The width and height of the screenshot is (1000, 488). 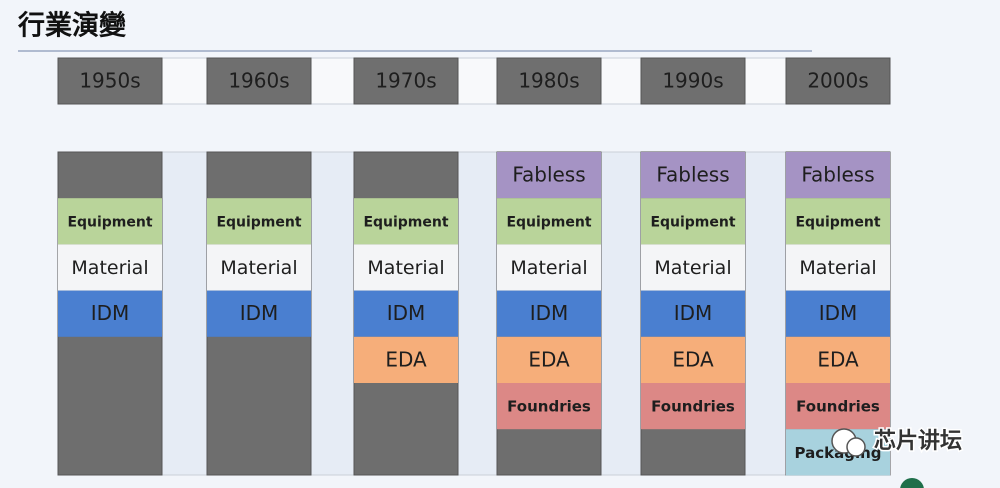 What do you see at coordinates (856, 447) in the screenshot?
I see `wechat-icon` at bounding box center [856, 447].